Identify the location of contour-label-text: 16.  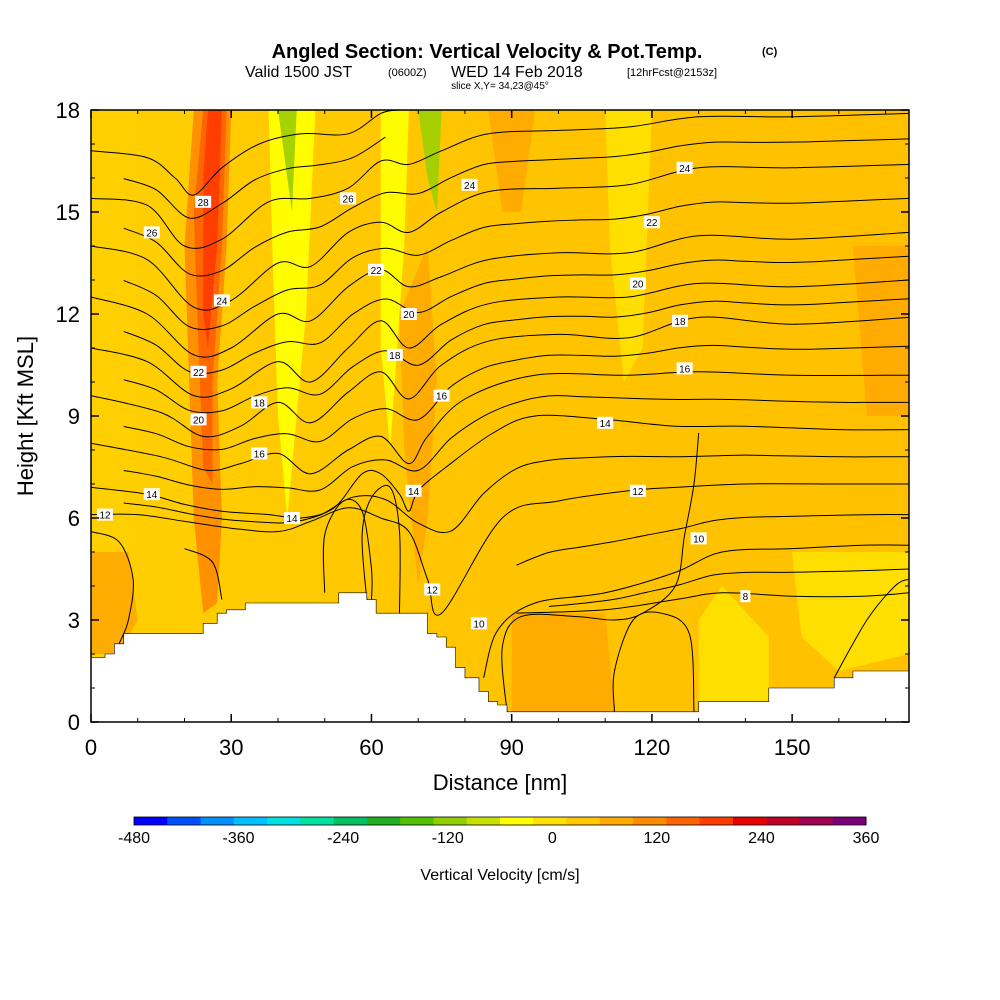
(685, 369).